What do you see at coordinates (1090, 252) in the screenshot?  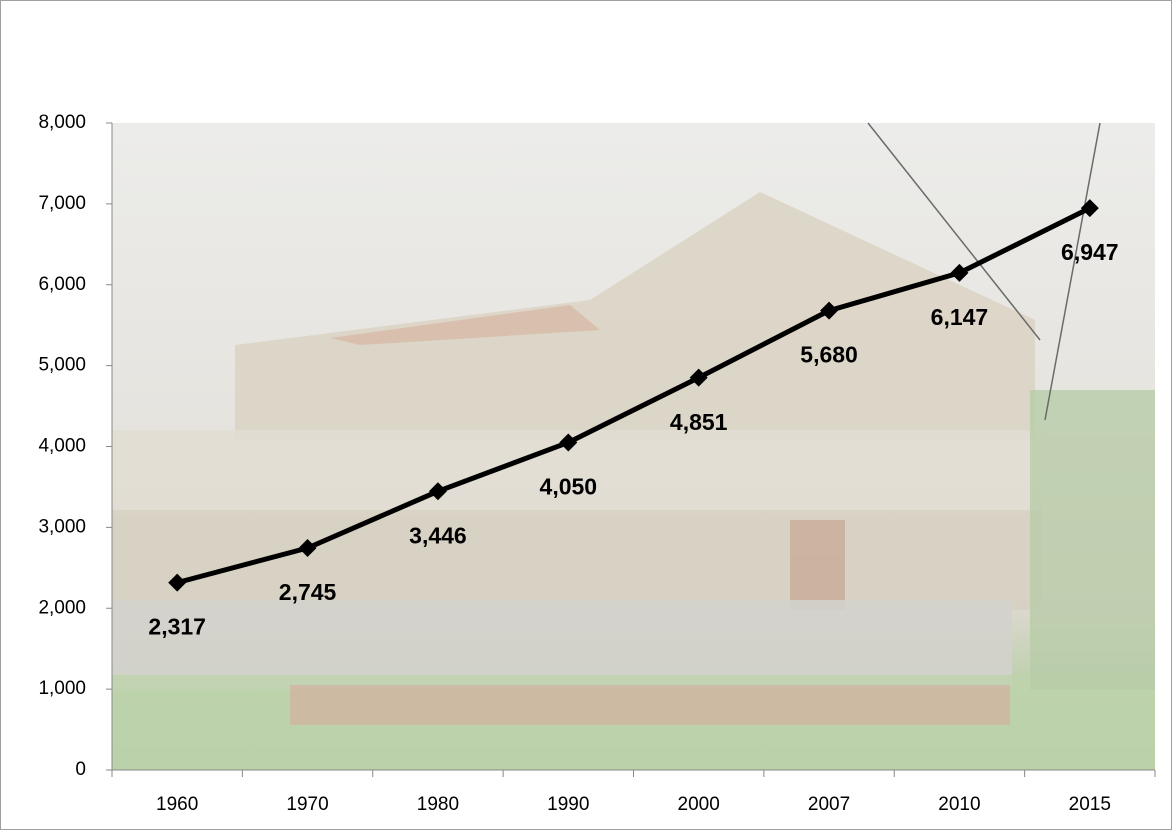 I see `data-label: 6,947` at bounding box center [1090, 252].